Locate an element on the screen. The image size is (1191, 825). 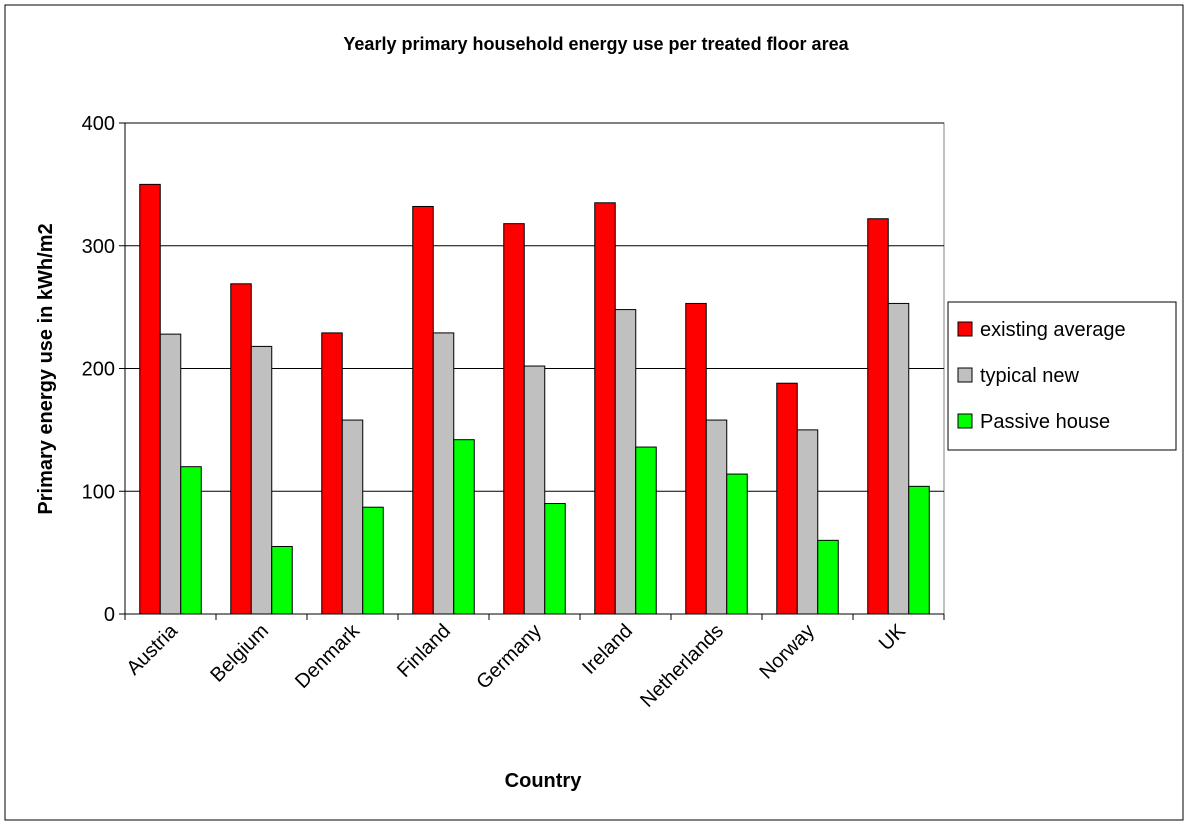
legend-box is located at coordinates (1062, 376).